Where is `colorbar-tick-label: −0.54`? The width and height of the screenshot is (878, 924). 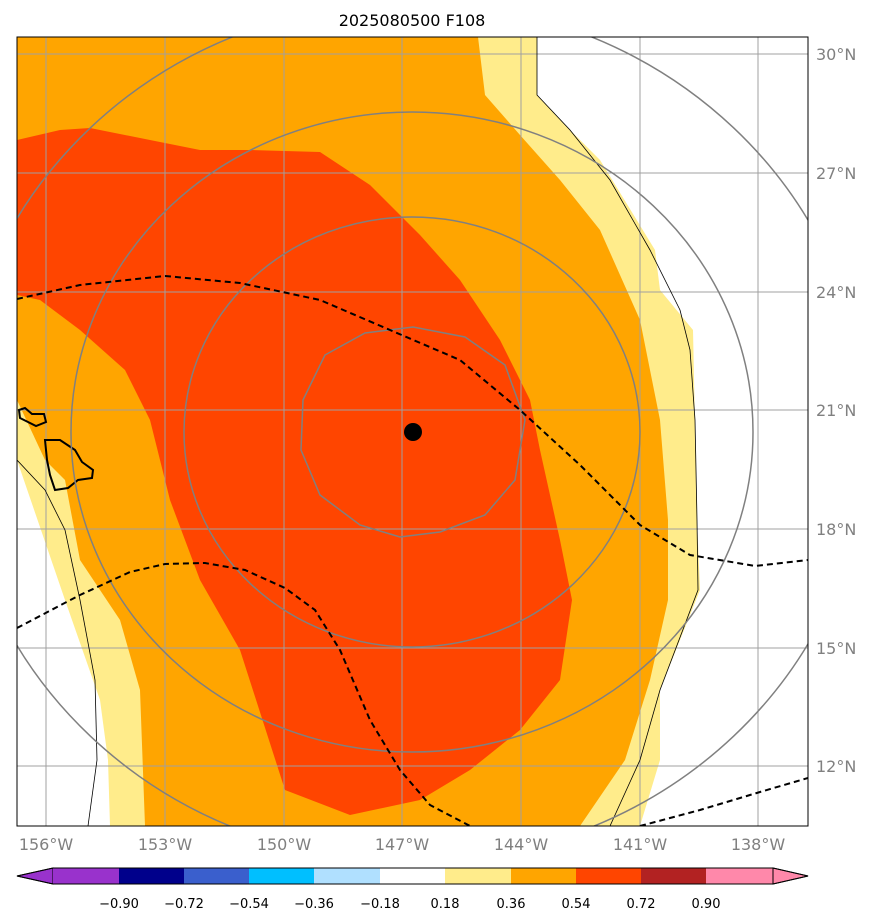 colorbar-tick-label: −0.54 is located at coordinates (249, 904).